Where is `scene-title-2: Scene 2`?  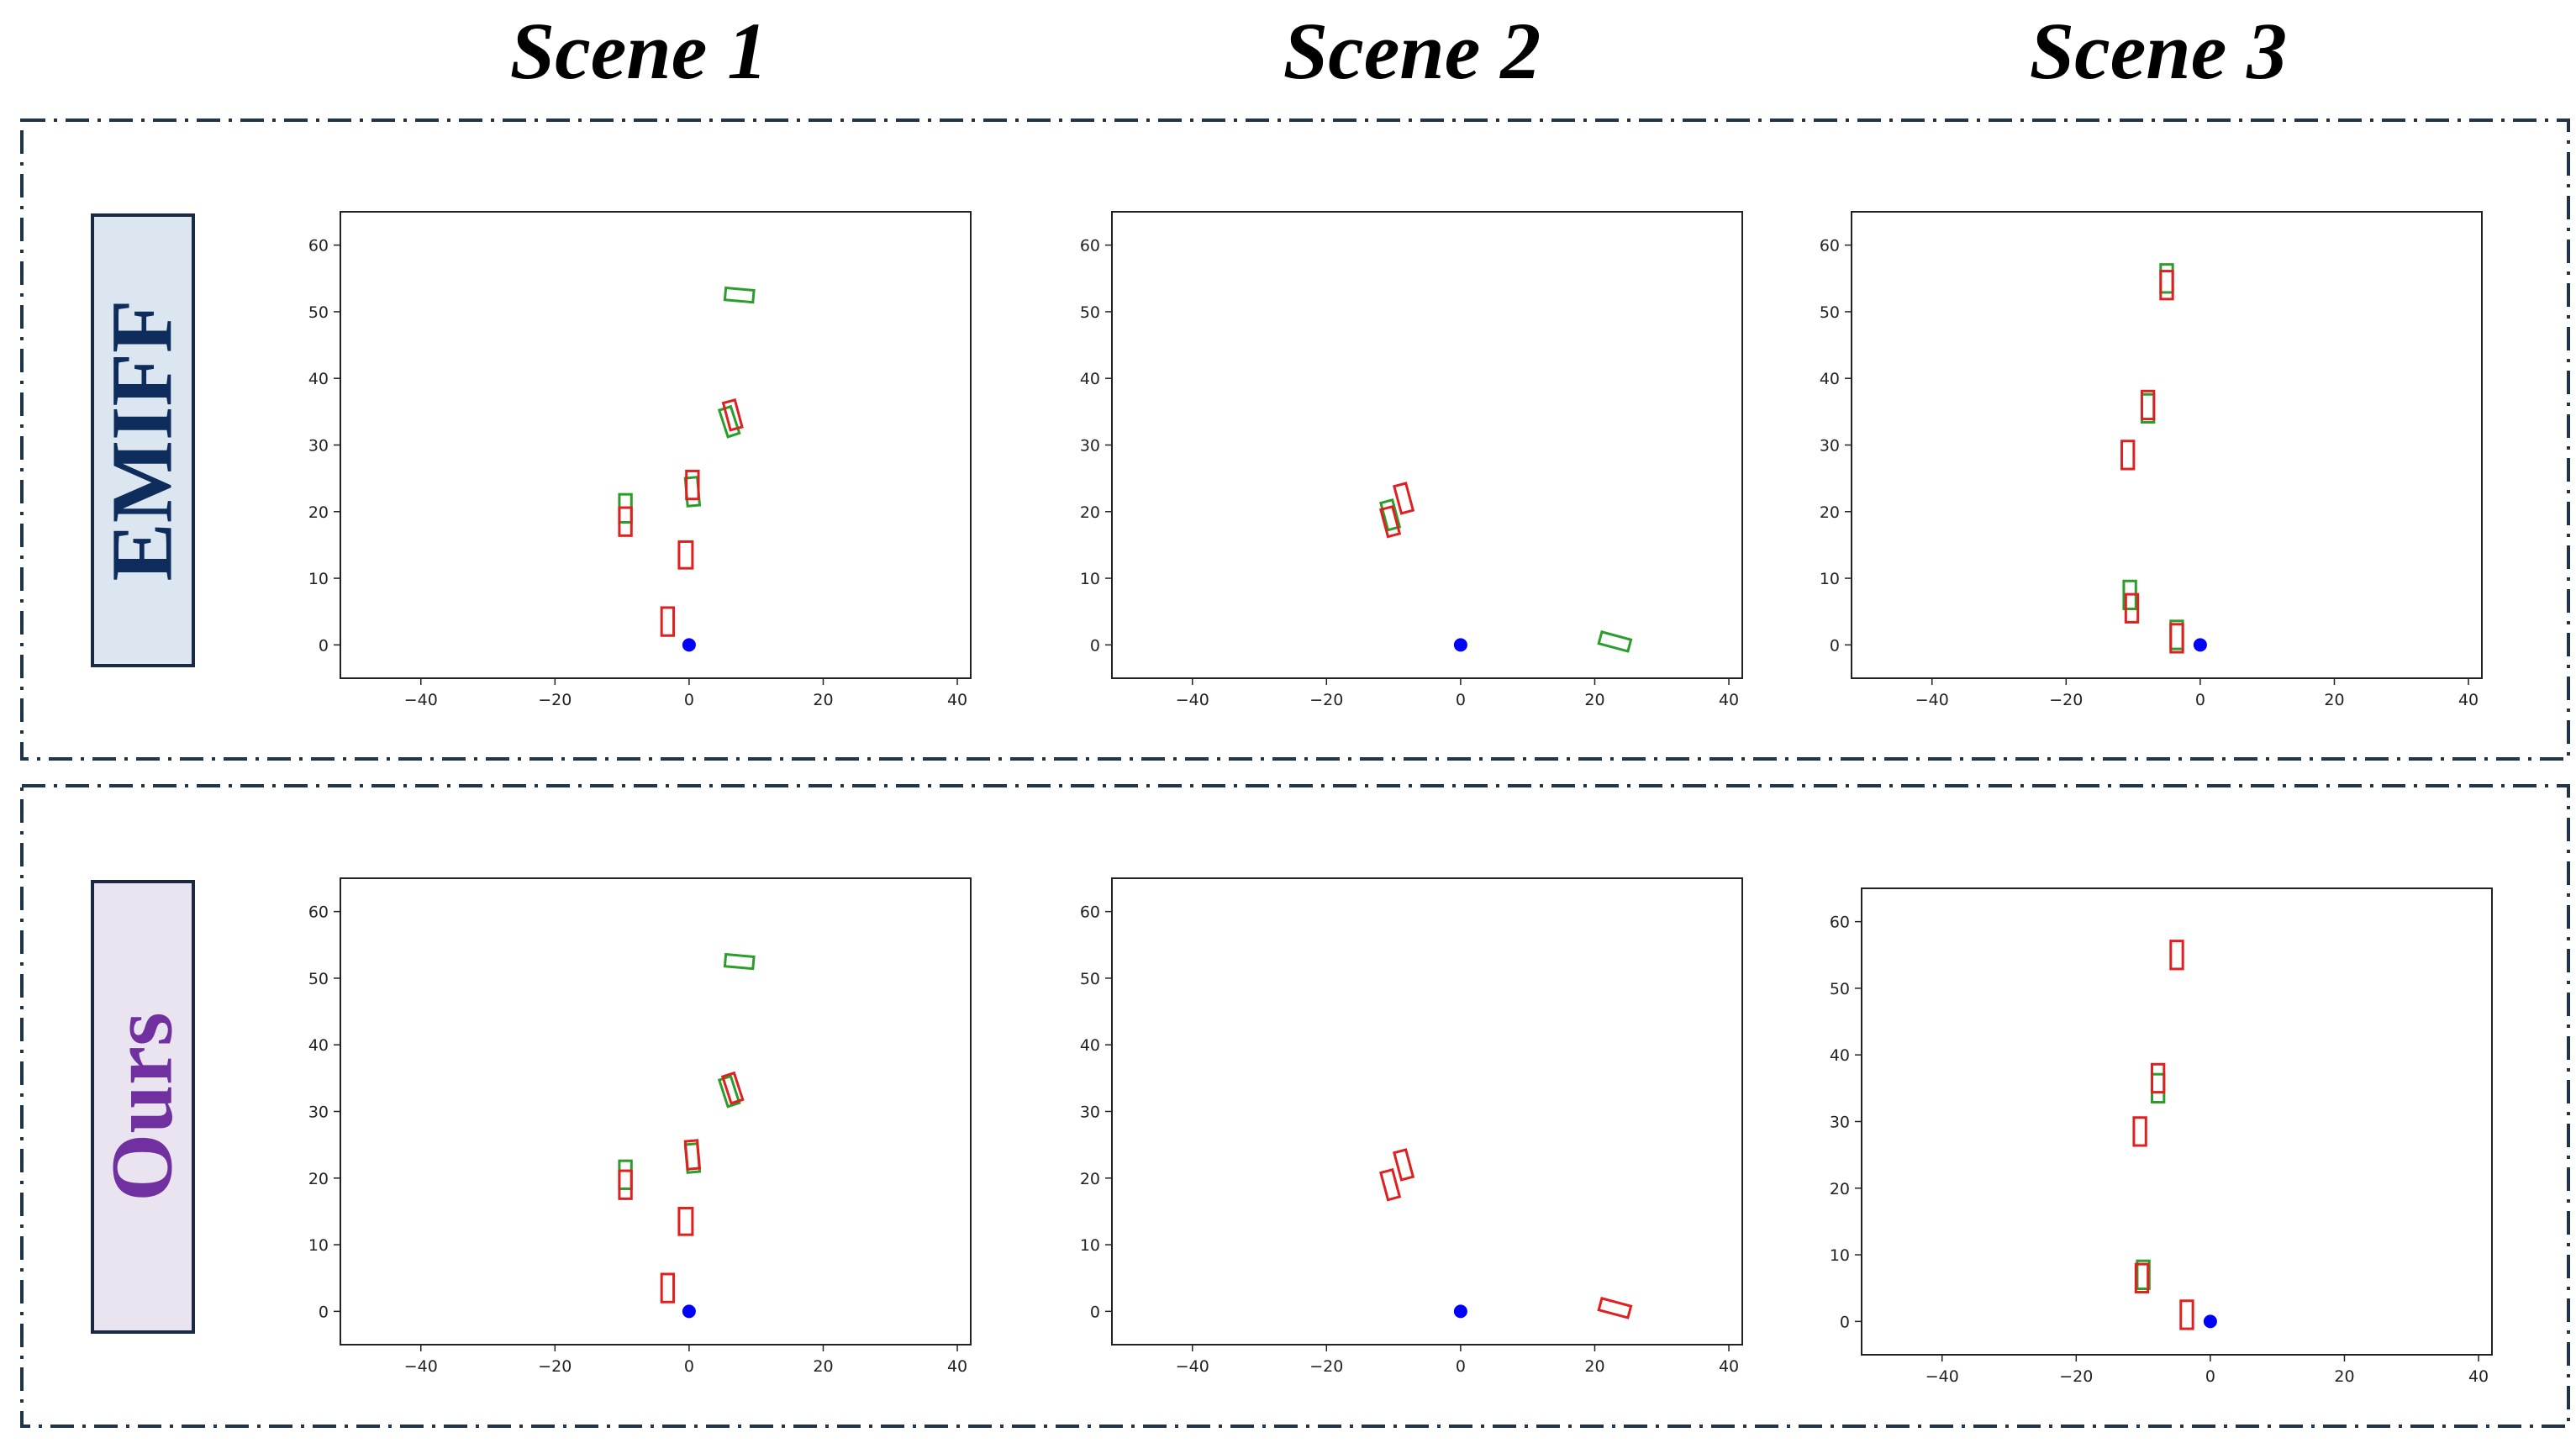
scene-title-2: Scene 2 is located at coordinates (1412, 51).